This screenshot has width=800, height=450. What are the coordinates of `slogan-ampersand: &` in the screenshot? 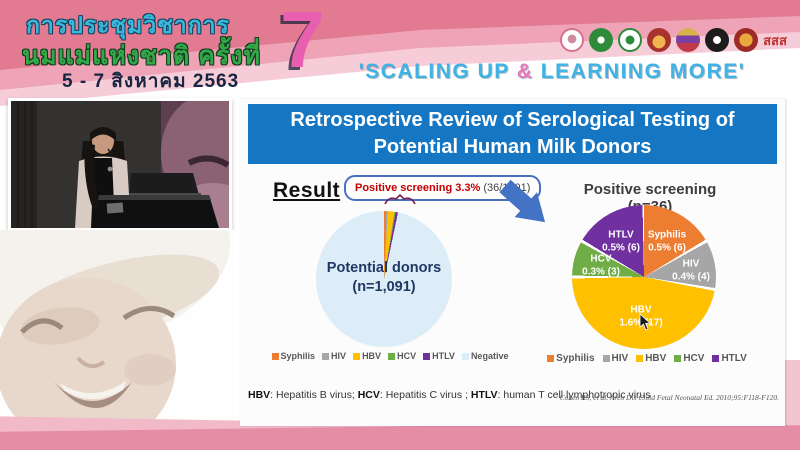 It's located at (525, 71).